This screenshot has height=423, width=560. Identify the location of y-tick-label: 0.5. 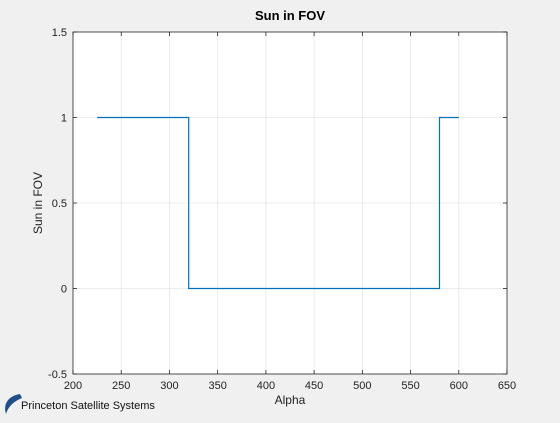
(59, 204).